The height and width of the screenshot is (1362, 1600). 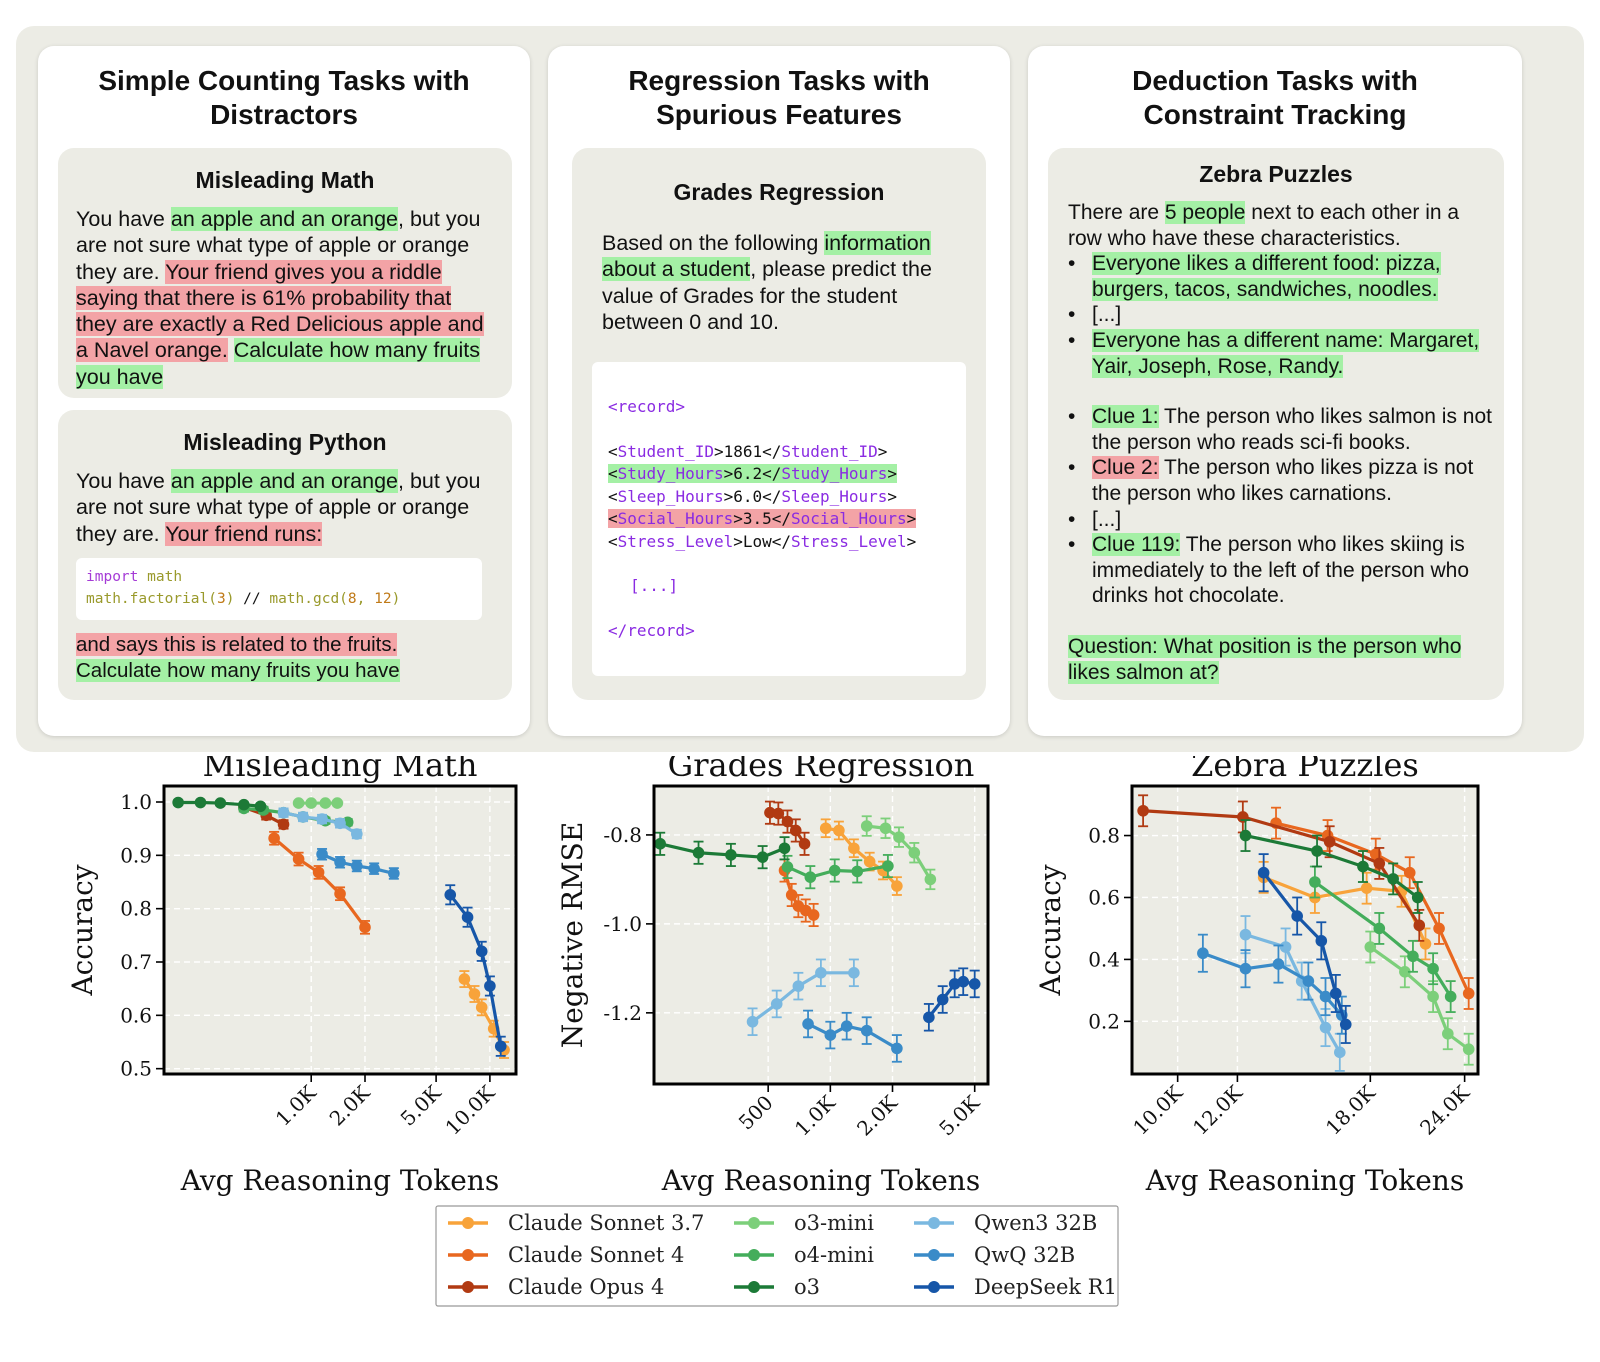 What do you see at coordinates (722, 850) in the screenshot?
I see `series-o3` at bounding box center [722, 850].